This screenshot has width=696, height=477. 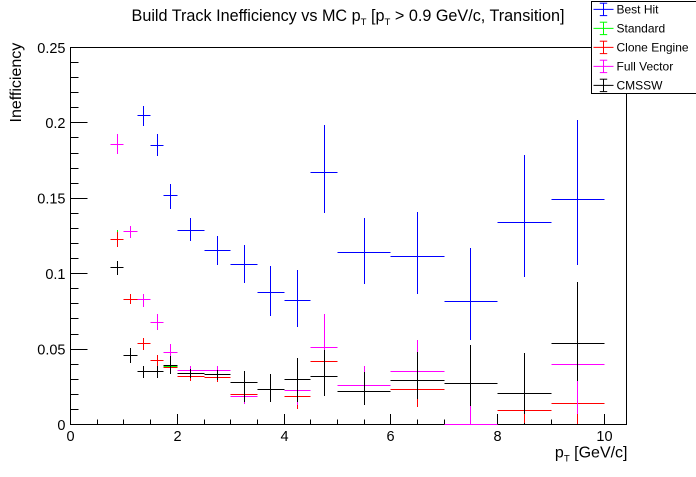 I want to click on svg-text: 0.25, so click(x=51, y=49).